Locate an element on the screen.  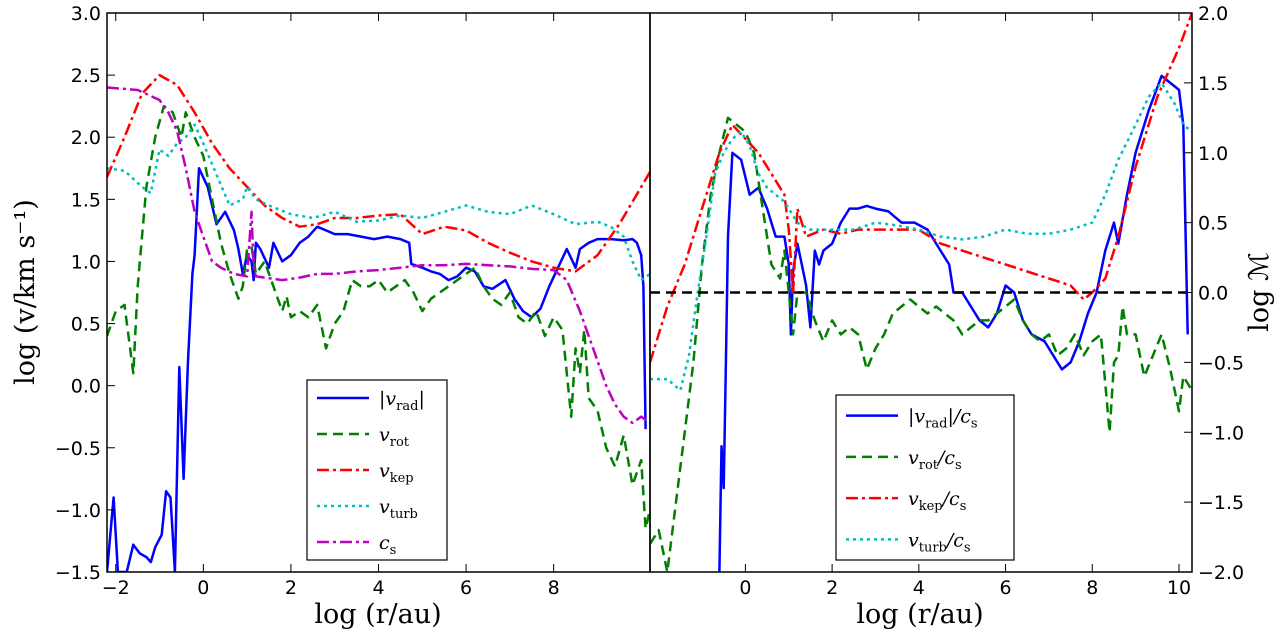
right-y-ticks: −2.0 −1.5 −1.0 −0.5 0.0 0.5 1.0 1.5 2.0 is located at coordinates (1214, 293).